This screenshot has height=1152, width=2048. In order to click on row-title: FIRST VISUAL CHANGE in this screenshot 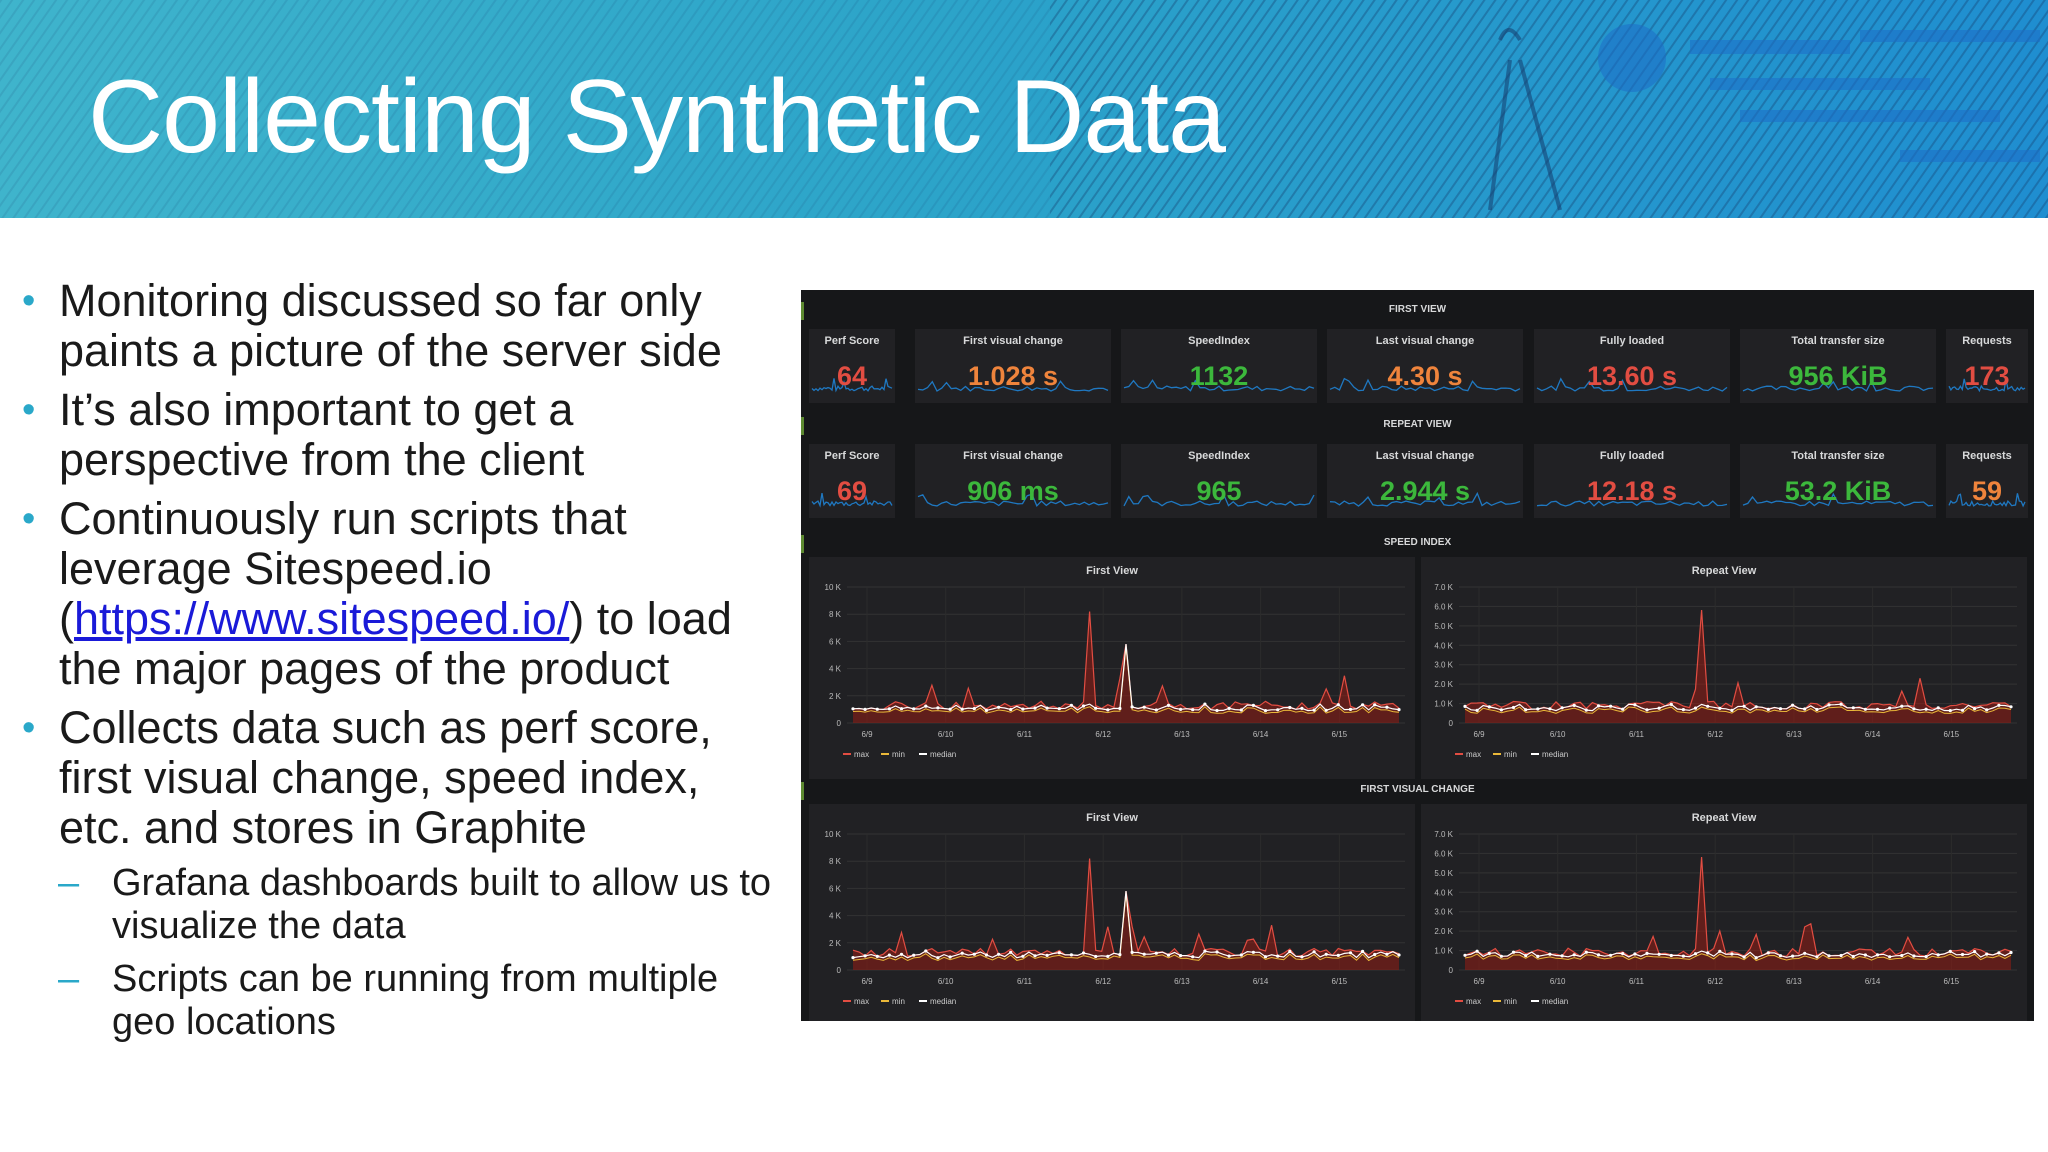, I will do `click(1417, 789)`.